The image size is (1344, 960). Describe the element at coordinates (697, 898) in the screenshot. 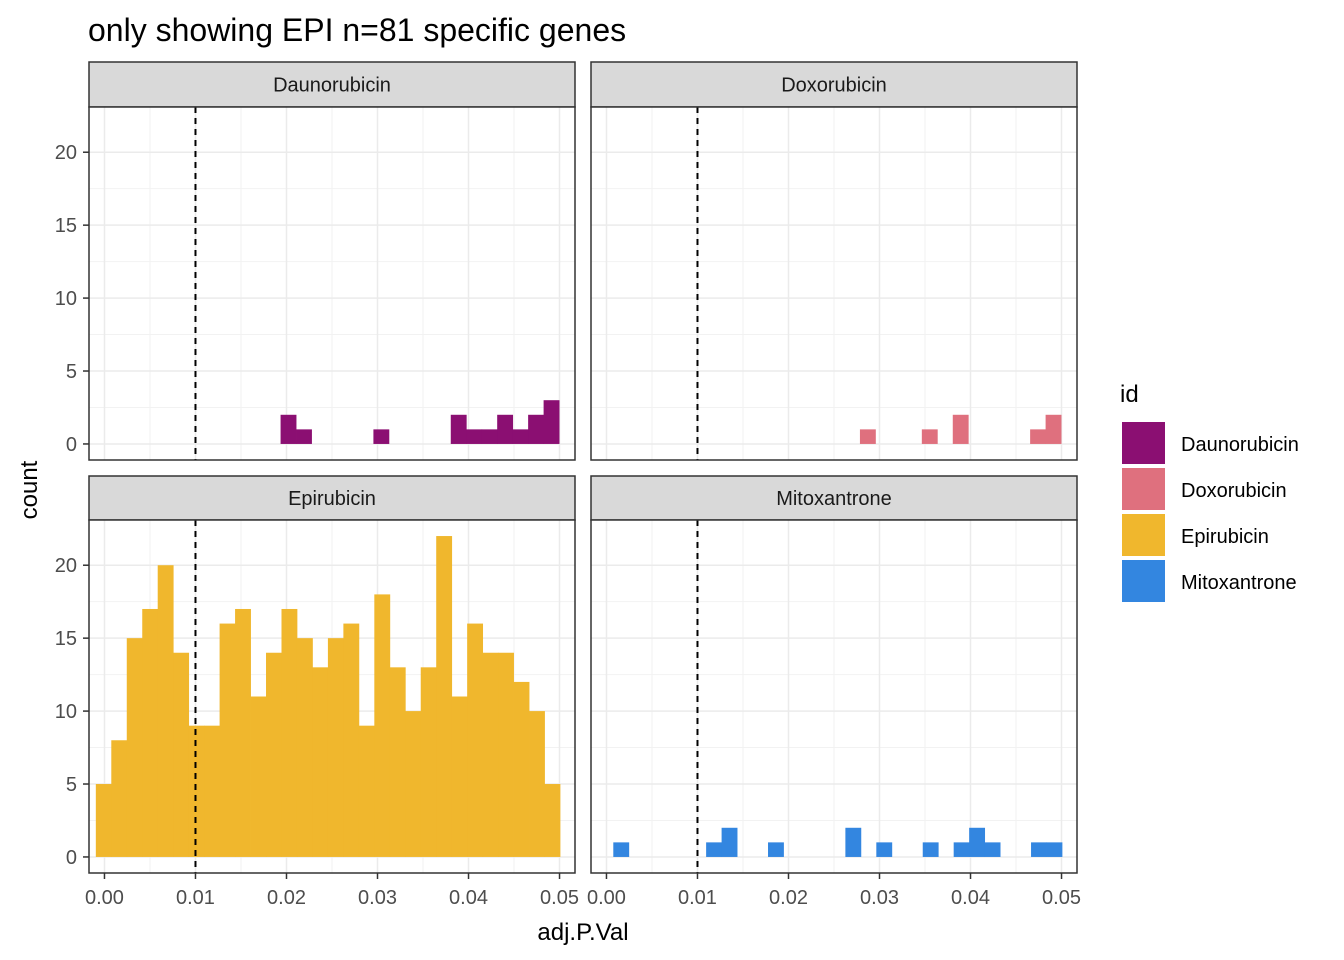

I see `x-tick-label: 0.01` at that location.